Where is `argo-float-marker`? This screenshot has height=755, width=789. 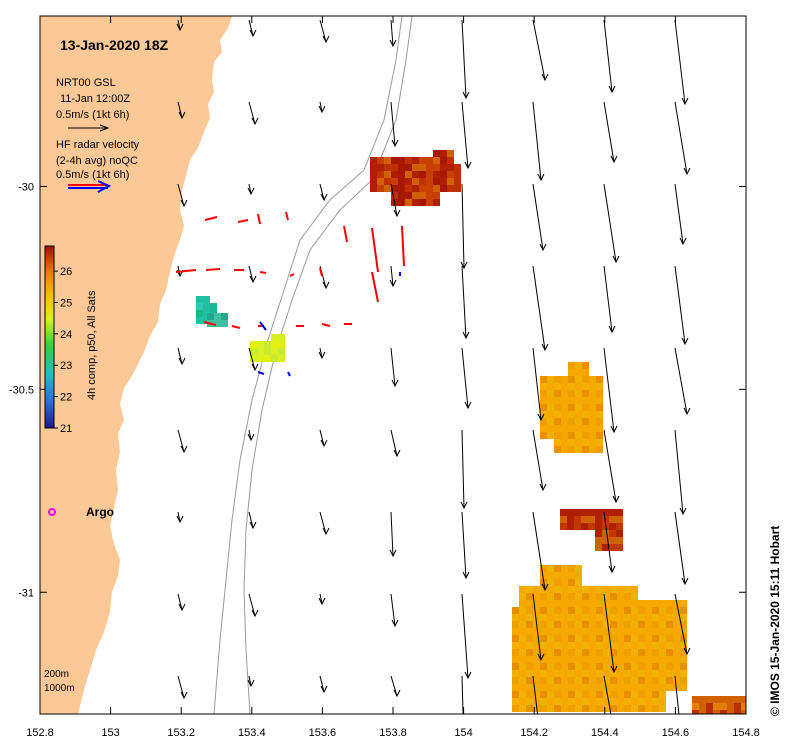 argo-float-marker is located at coordinates (52, 512).